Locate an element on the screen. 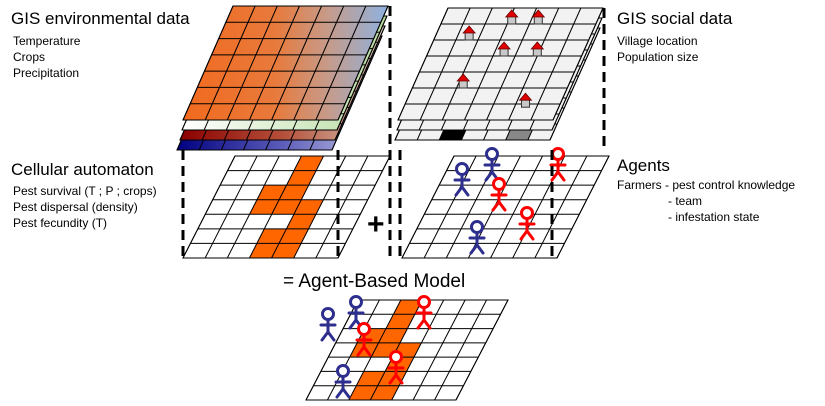  agents-title: Agents is located at coordinates (643, 165).